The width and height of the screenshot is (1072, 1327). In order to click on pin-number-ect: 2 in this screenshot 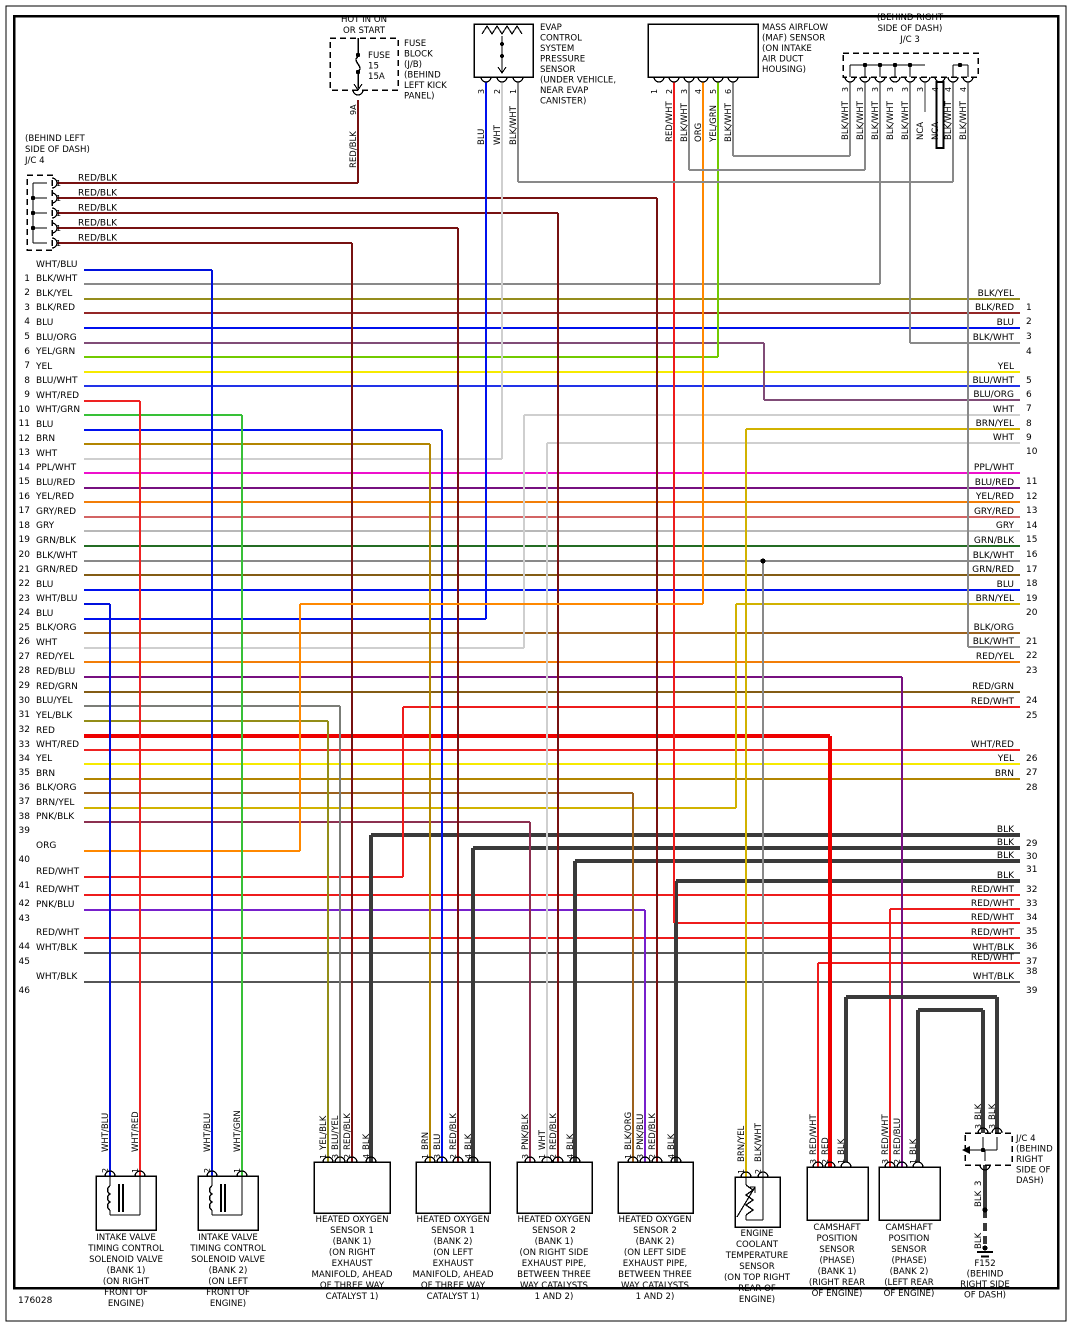, I will do `click(758, 1171)`.